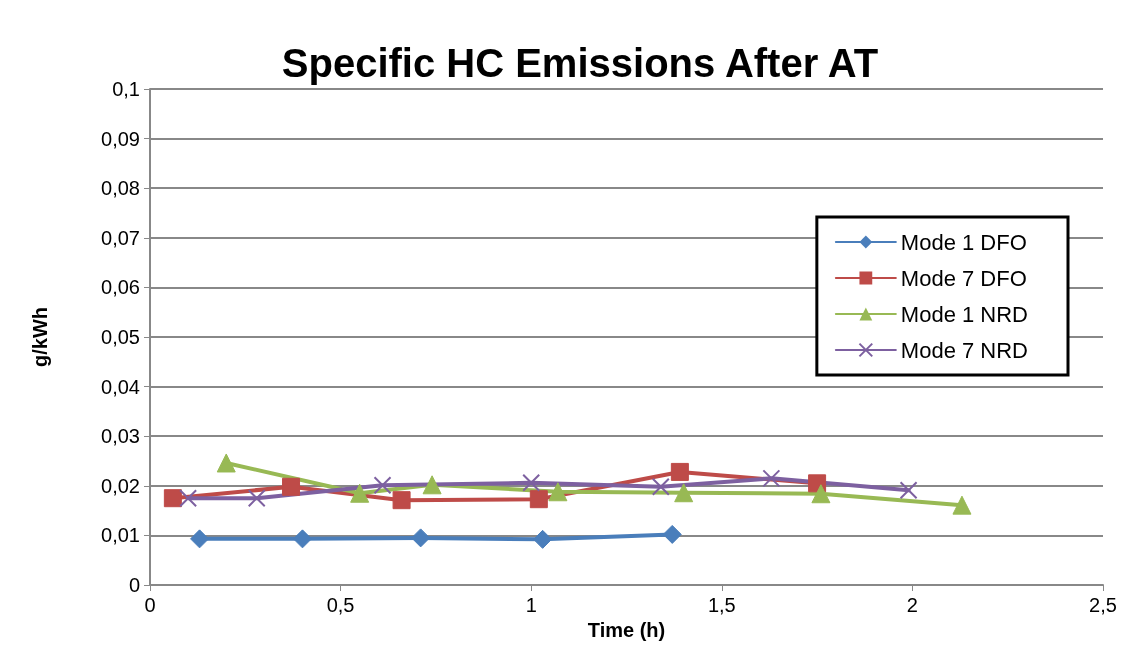 The image size is (1144, 646). Describe the element at coordinates (120, 386) in the screenshot. I see `y-tick-label: 0,04` at that location.